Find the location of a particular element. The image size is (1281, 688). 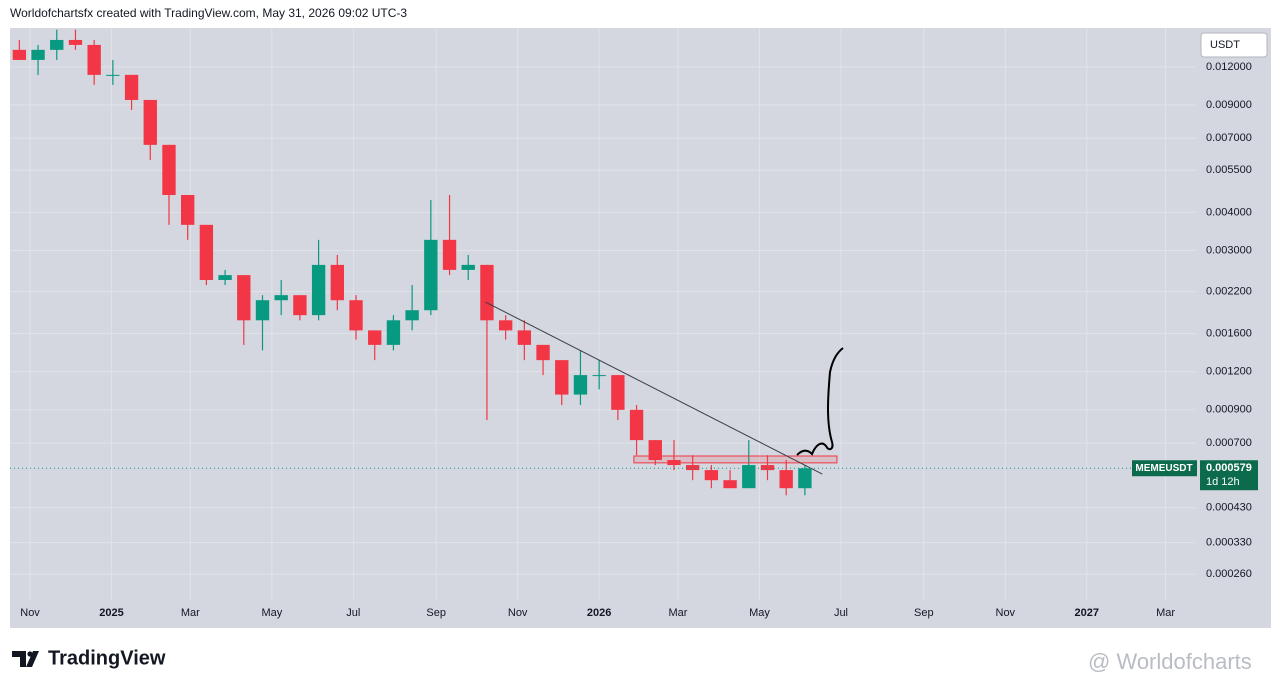

tv-logo is located at coordinates (25, 659).